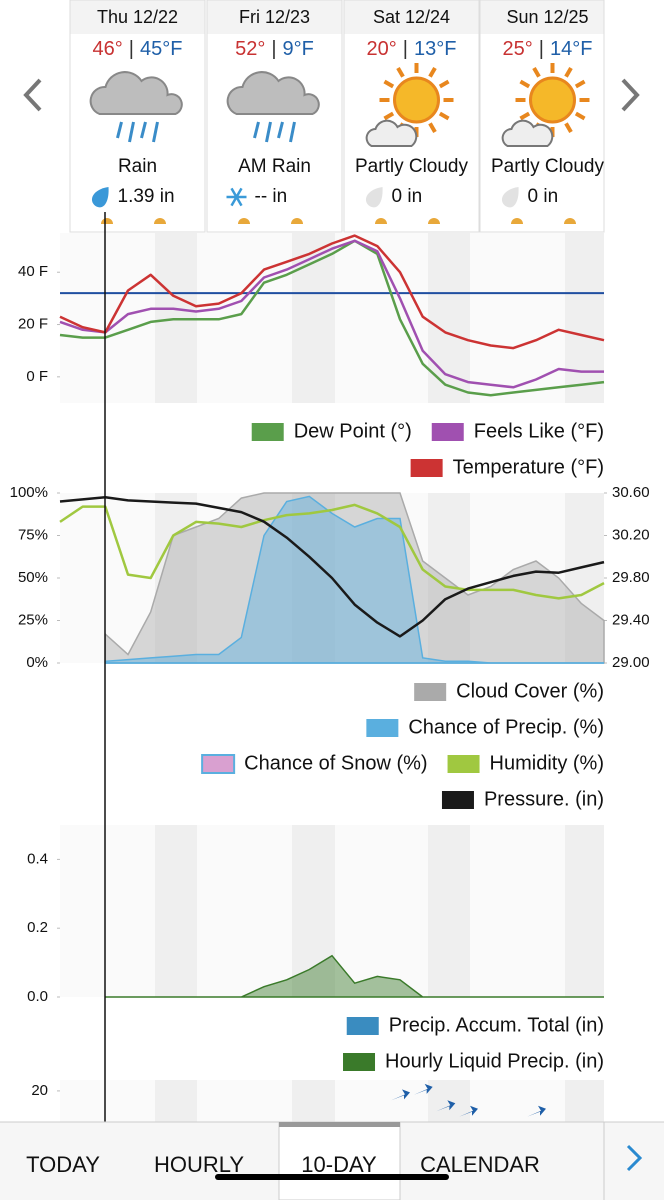 The image size is (664, 1200). What do you see at coordinates (146, 196) in the screenshot?
I see `day-precip: 1.39 in` at bounding box center [146, 196].